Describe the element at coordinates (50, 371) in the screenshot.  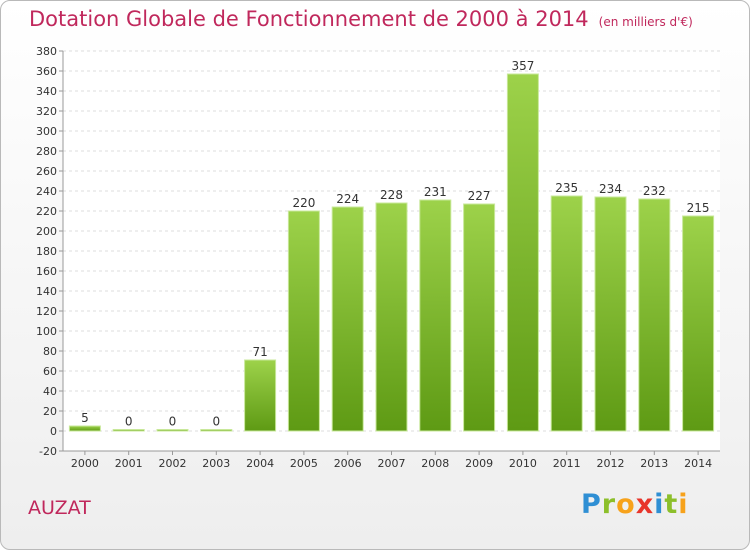
I see `y-tick-label: 60` at that location.